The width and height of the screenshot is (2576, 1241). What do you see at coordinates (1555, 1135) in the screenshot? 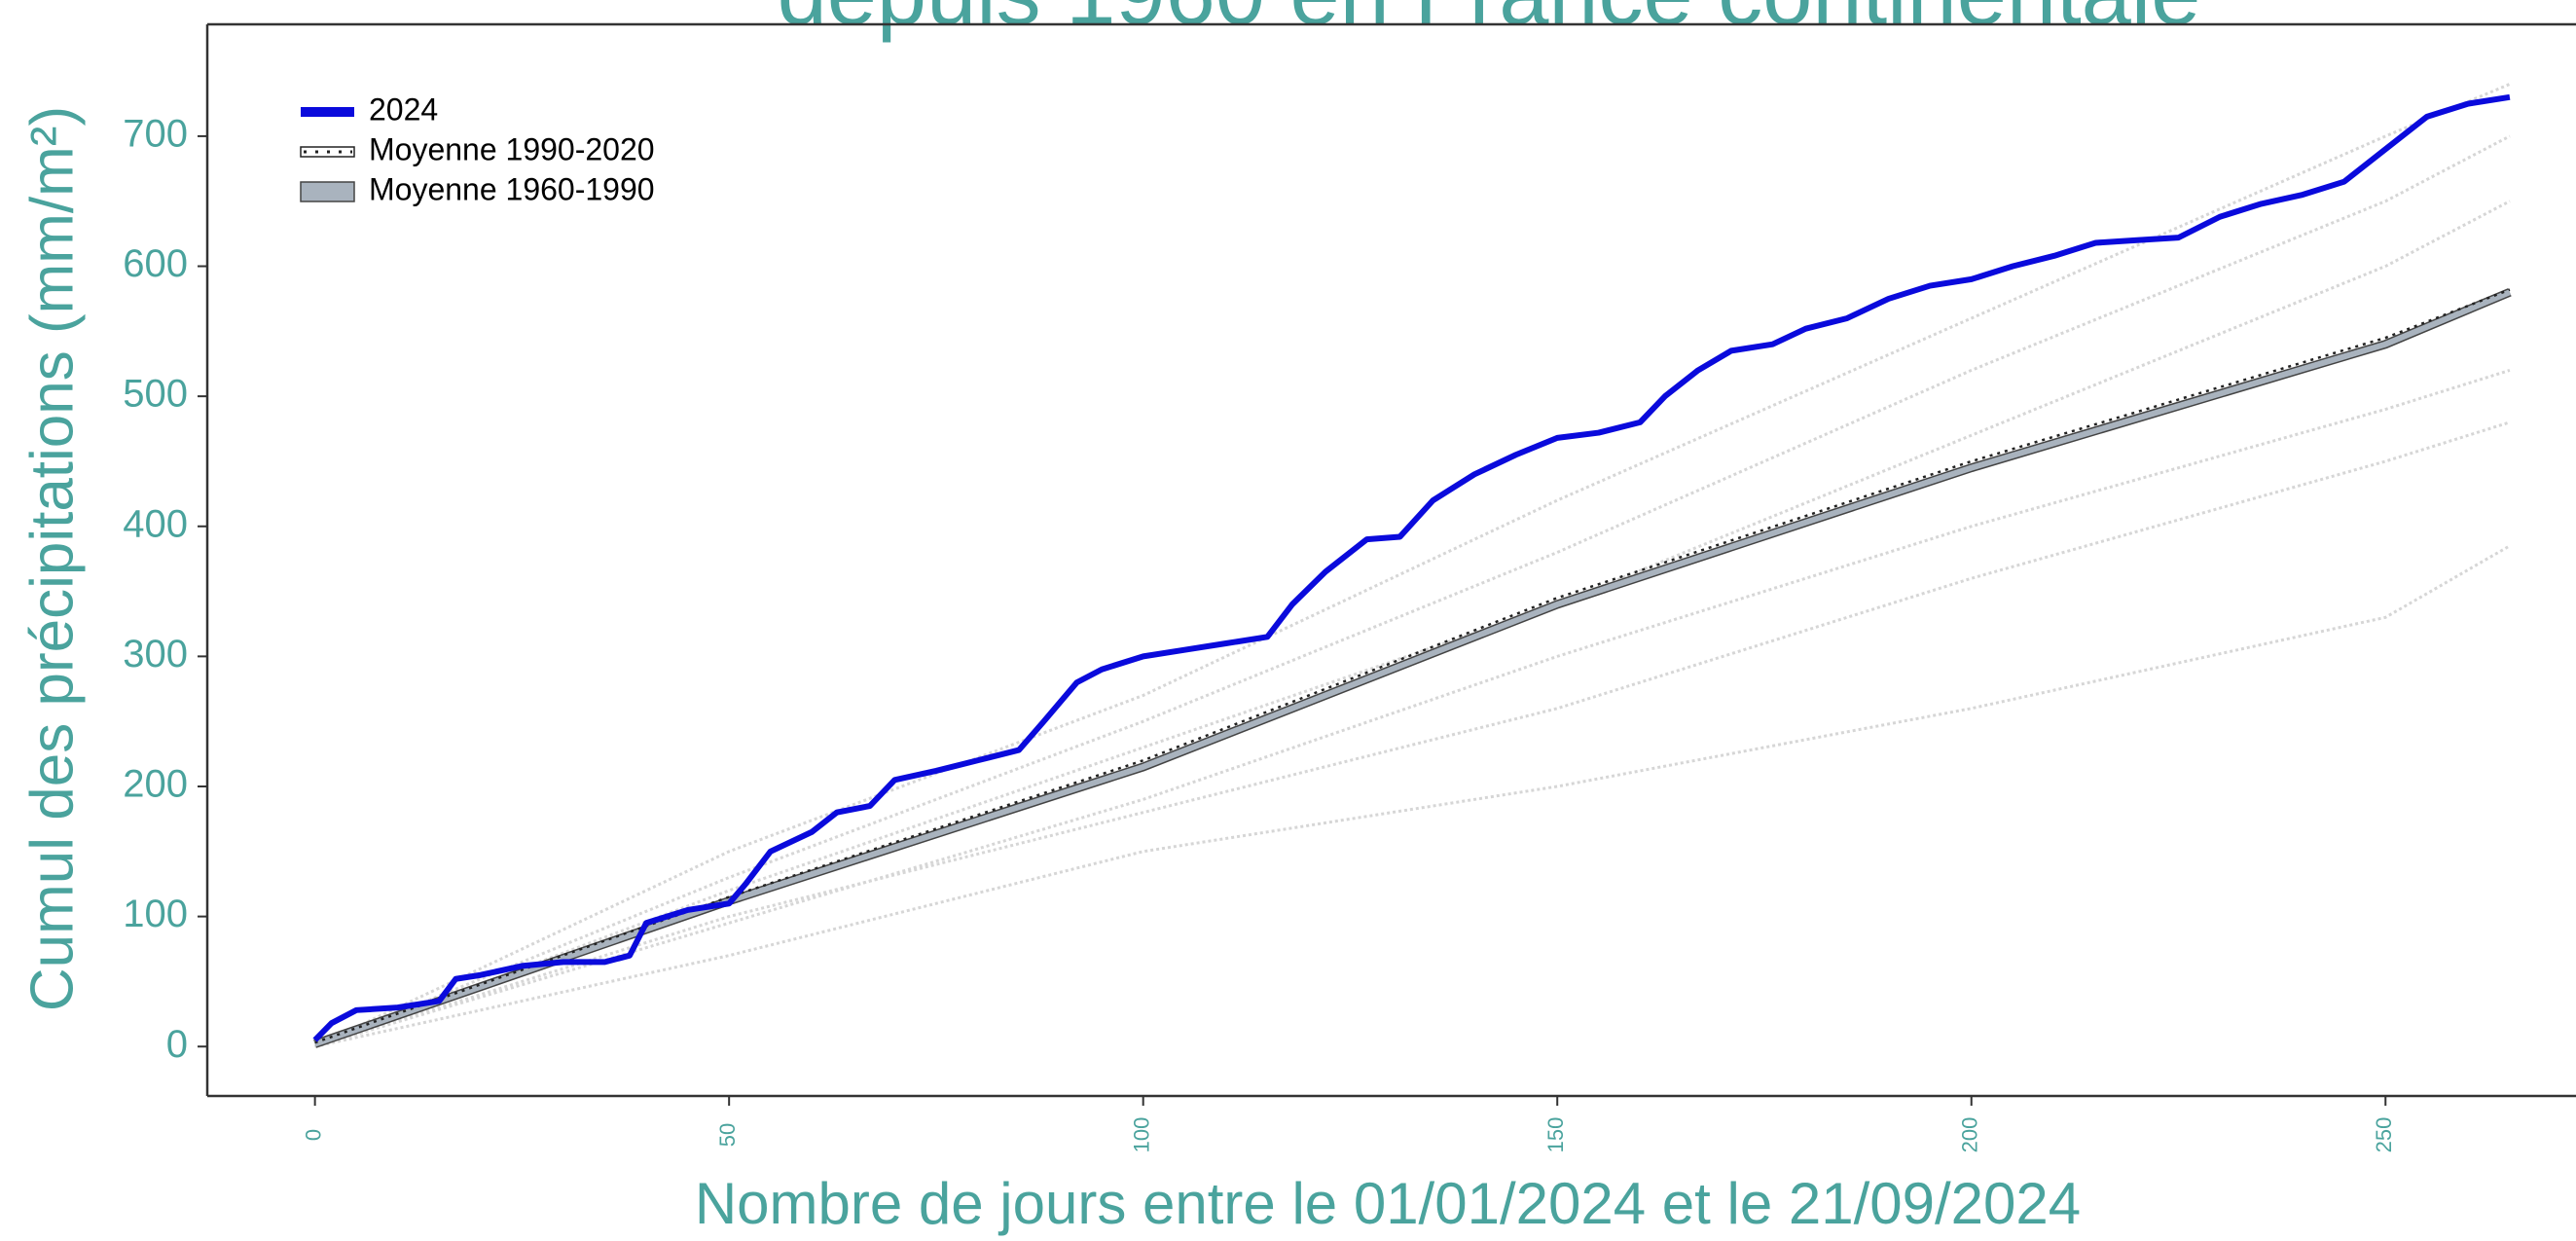
I see `x-tick-label: 150` at bounding box center [1555, 1135].